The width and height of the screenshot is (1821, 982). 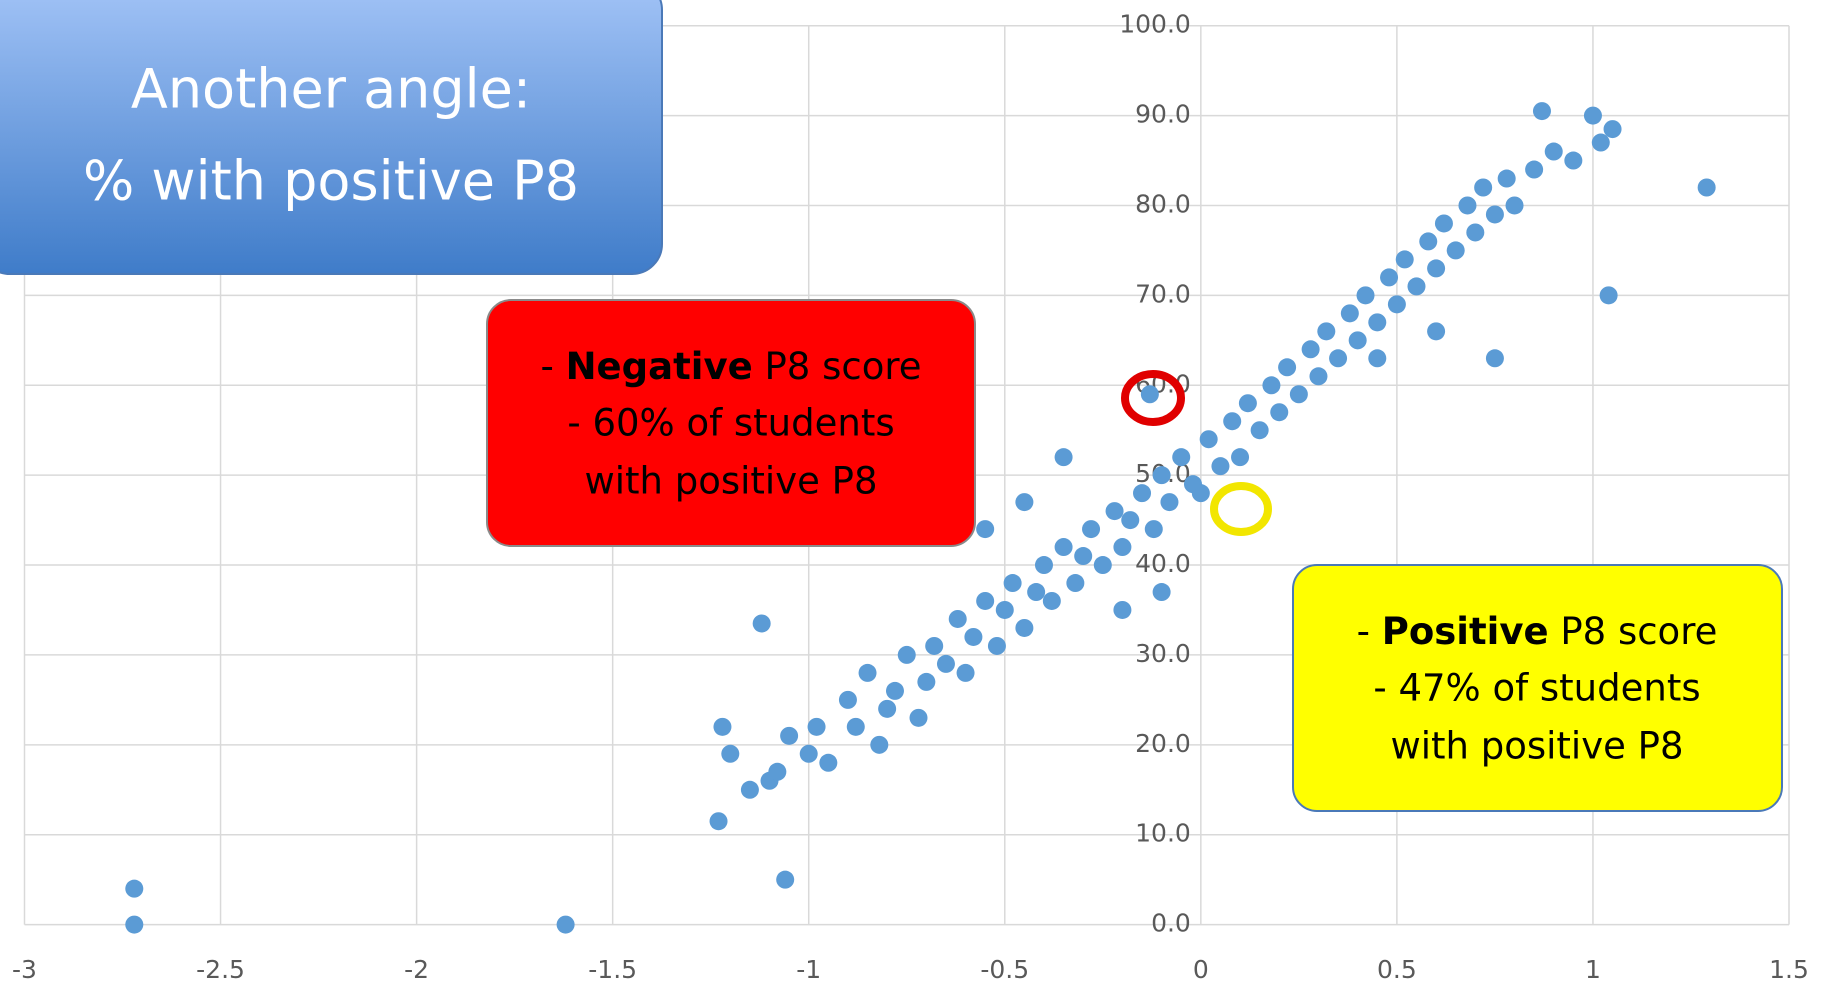 I want to click on callout-line: - Positive P8 score, so click(x=1537, y=631).